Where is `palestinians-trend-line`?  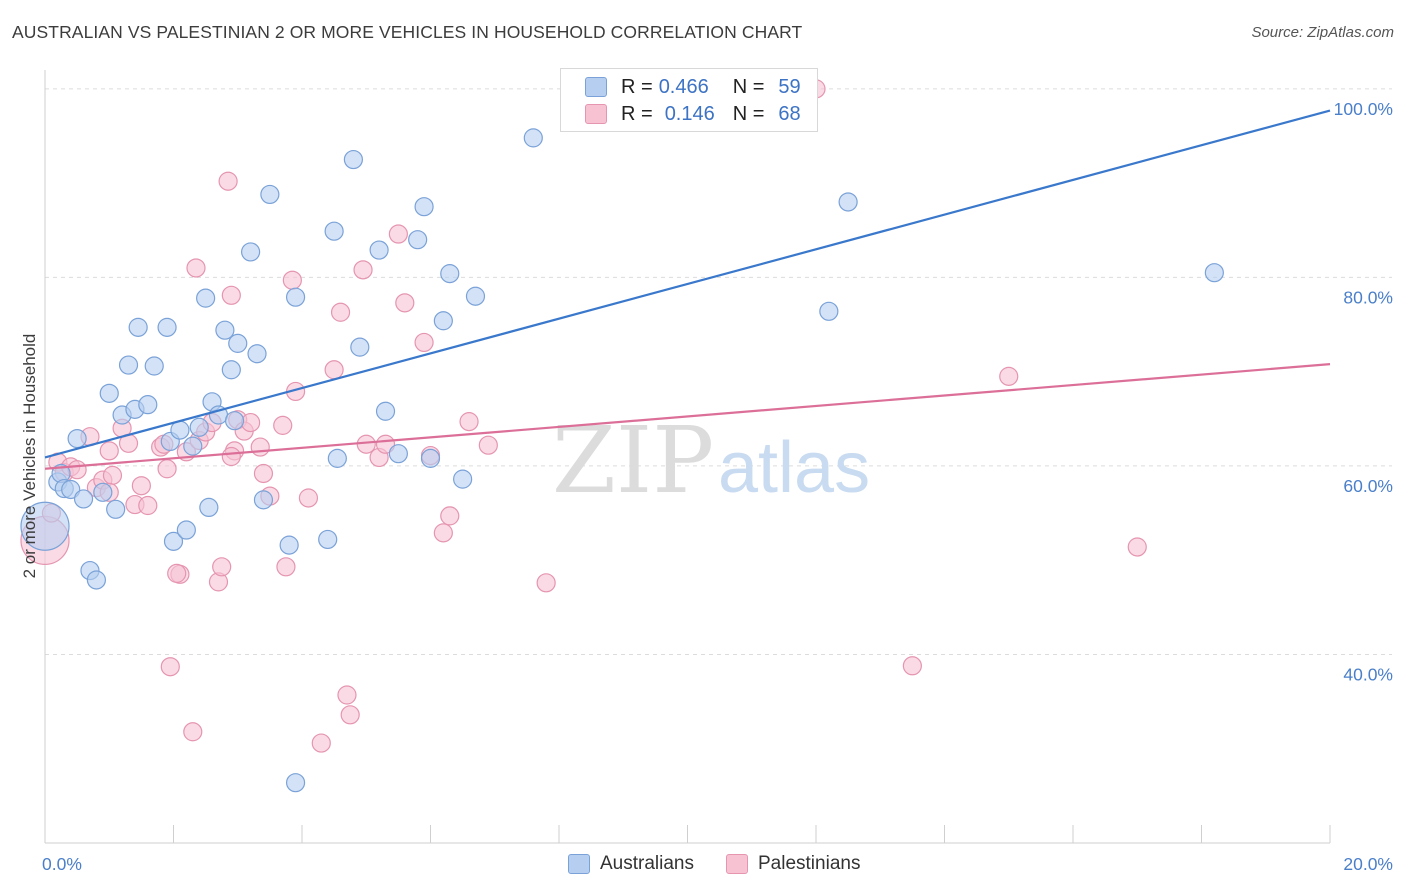
palestinians-trend-line is located at coordinates (687, 416).